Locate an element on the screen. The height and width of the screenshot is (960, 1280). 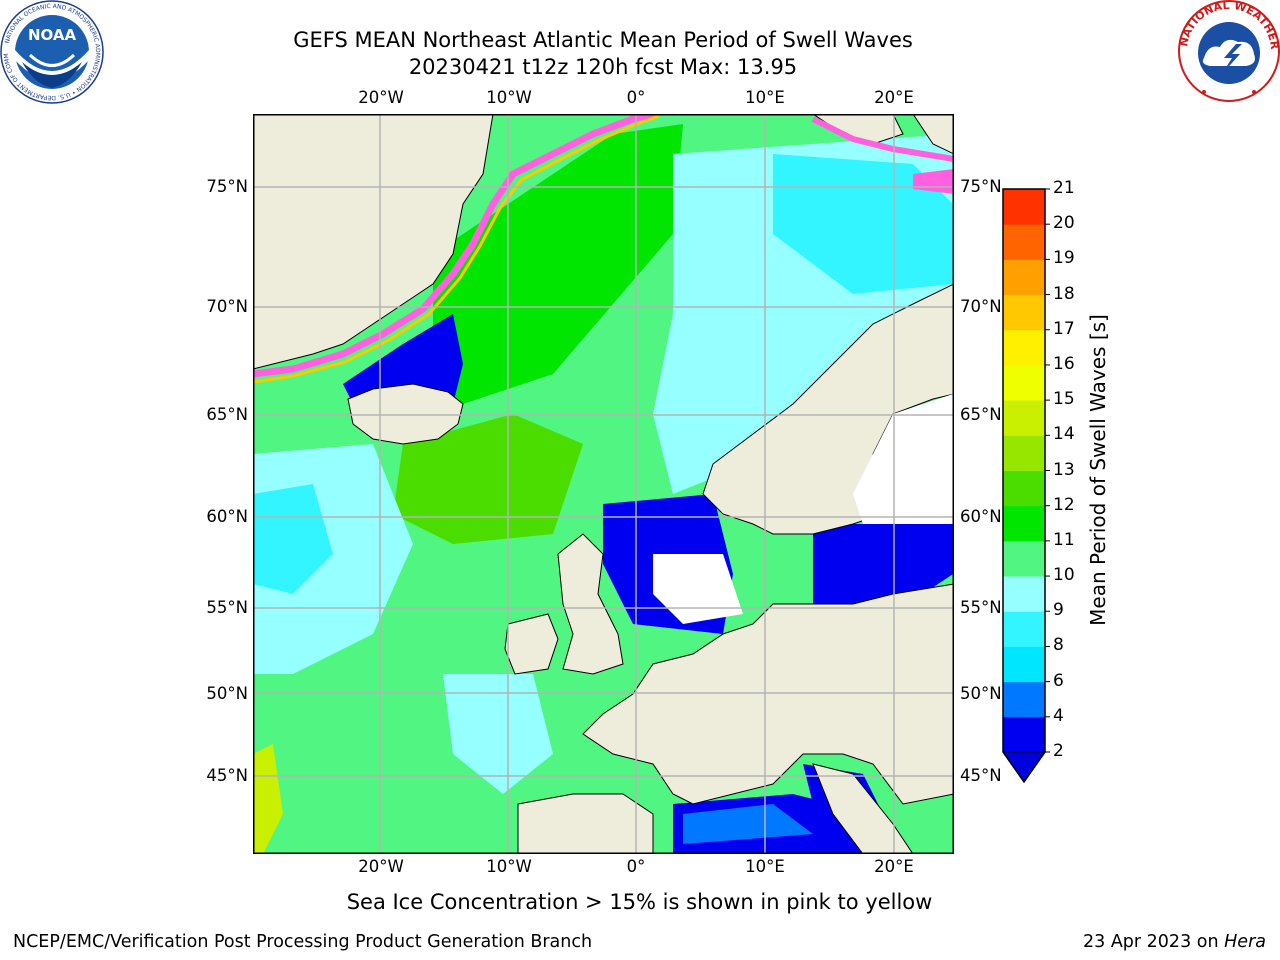
colorbar-tick-label: 20 is located at coordinates (1064, 223).